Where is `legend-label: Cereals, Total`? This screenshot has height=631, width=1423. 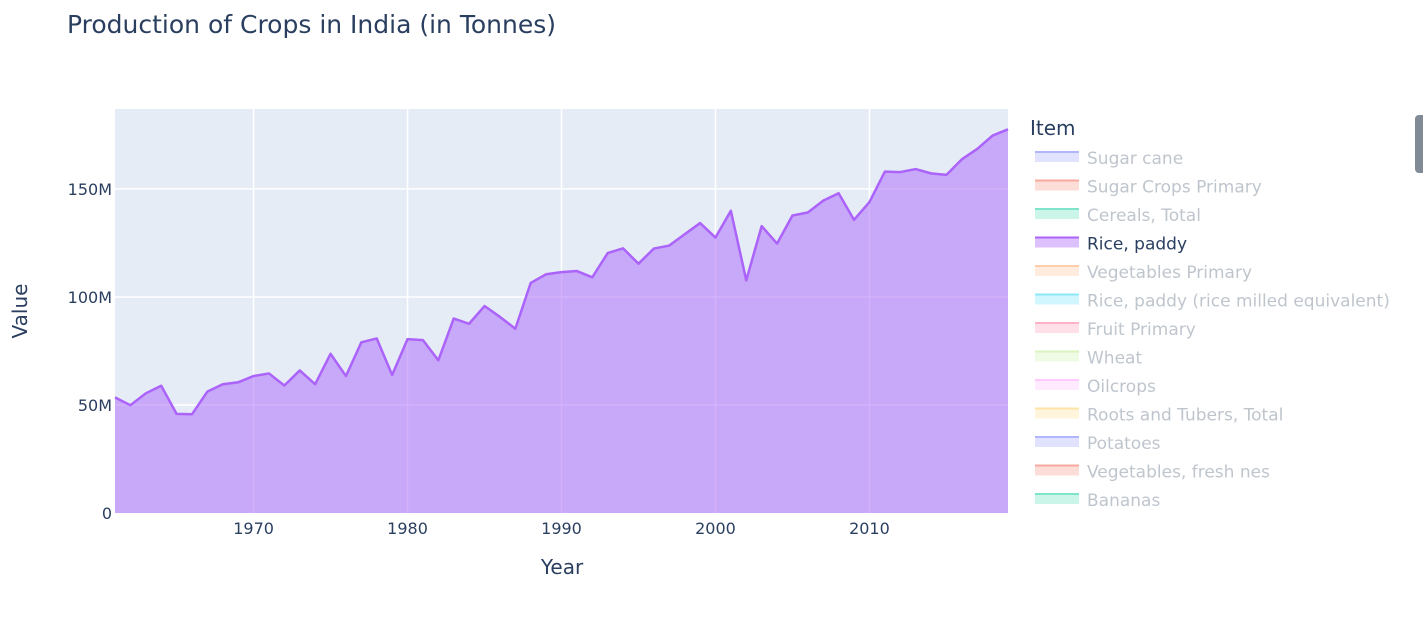 legend-label: Cereals, Total is located at coordinates (1144, 216).